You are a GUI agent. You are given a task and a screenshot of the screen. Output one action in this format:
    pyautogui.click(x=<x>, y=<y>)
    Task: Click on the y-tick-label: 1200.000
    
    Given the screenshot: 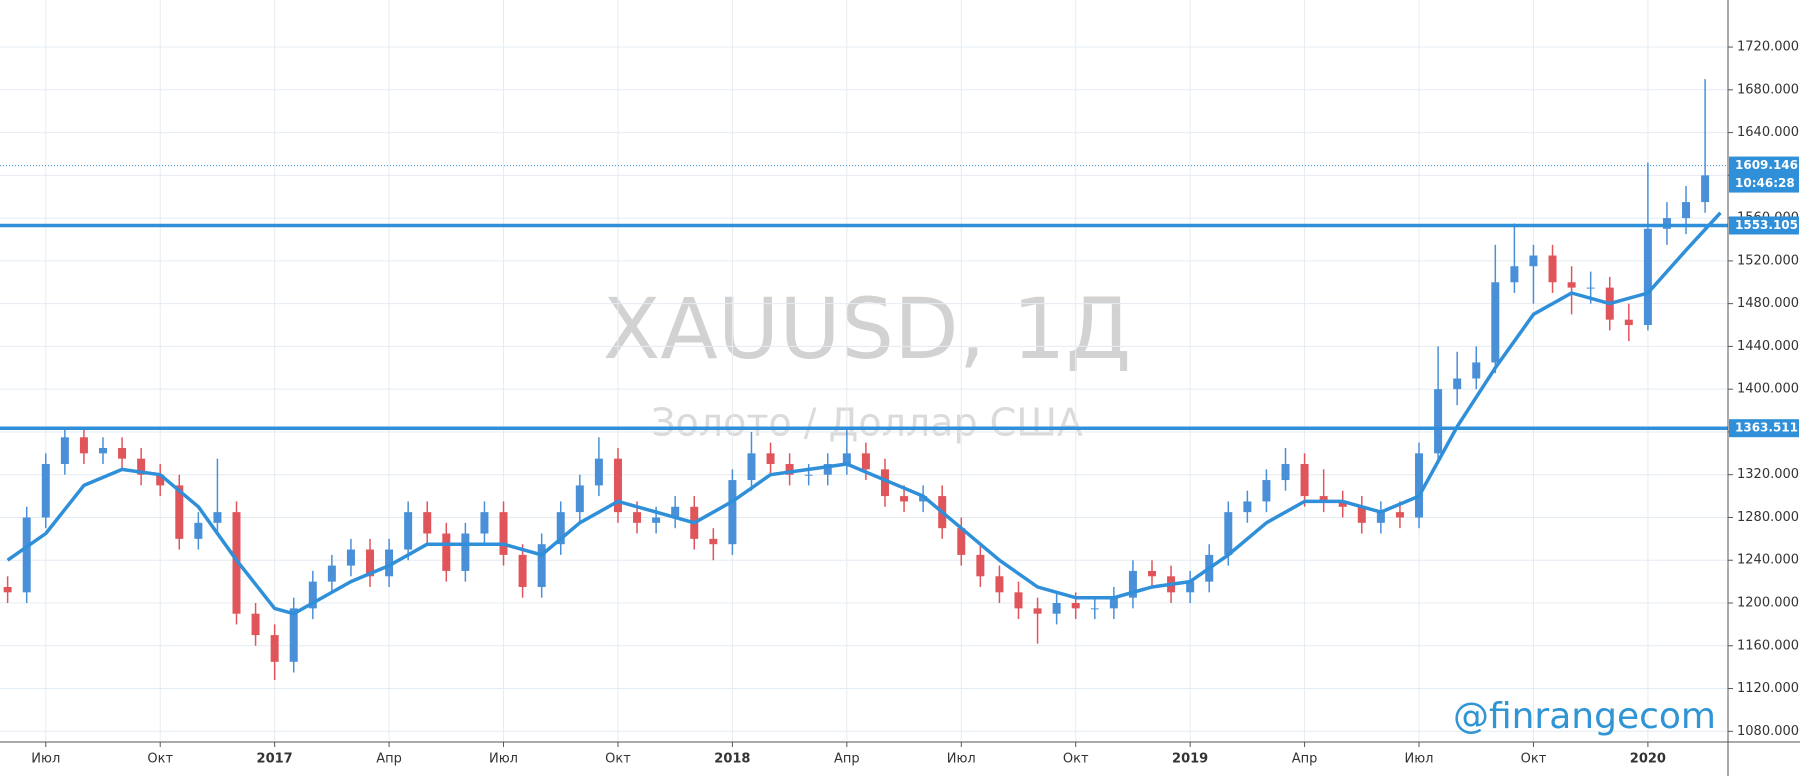 What is the action you would take?
    pyautogui.click(x=1768, y=603)
    